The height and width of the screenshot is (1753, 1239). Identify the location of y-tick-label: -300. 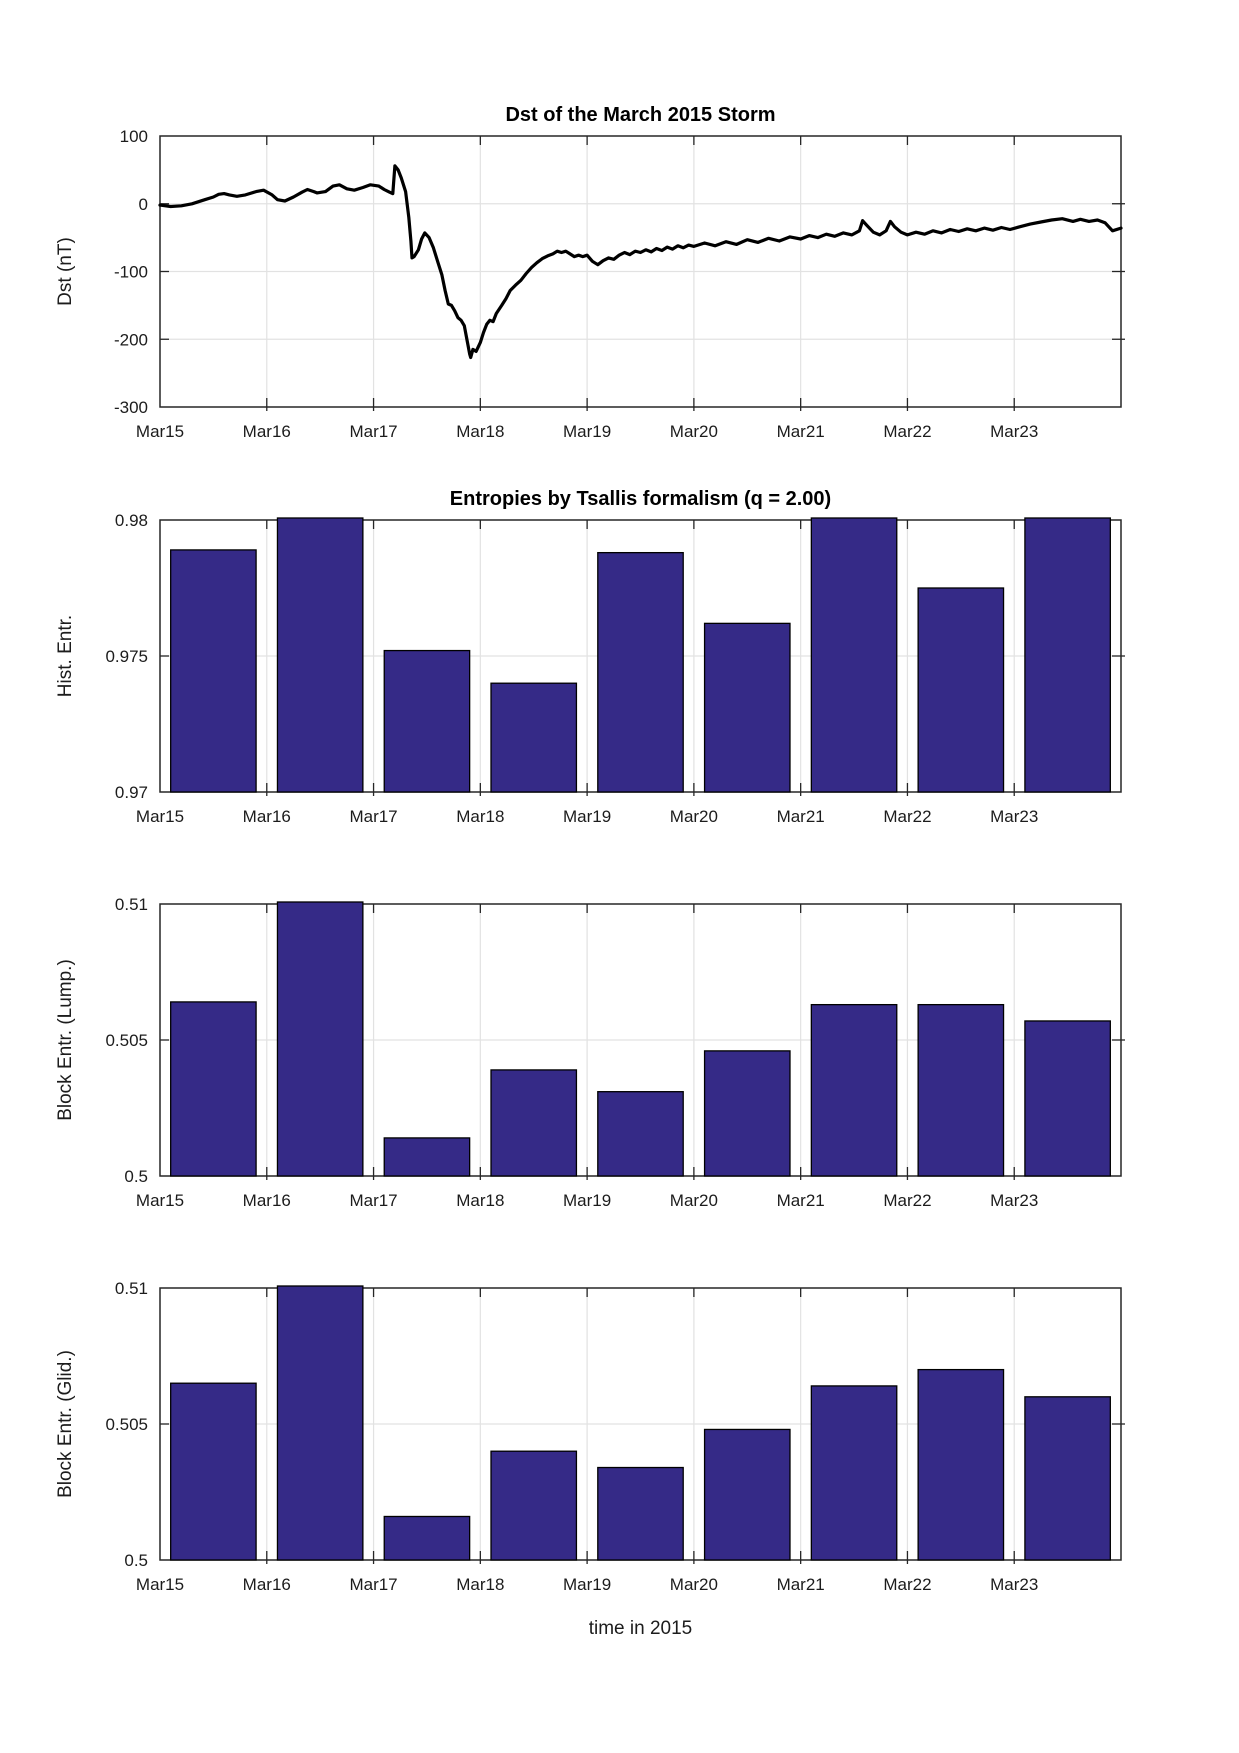
(131, 407).